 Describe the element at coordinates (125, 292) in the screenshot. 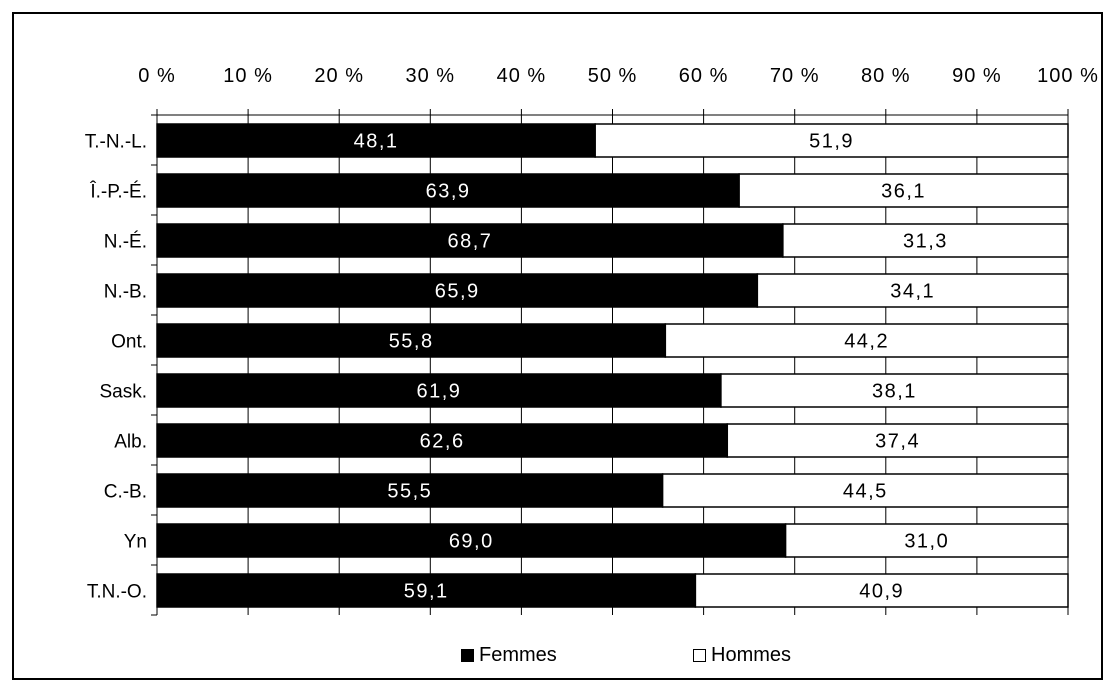

I see `category-label: N.-B.` at that location.